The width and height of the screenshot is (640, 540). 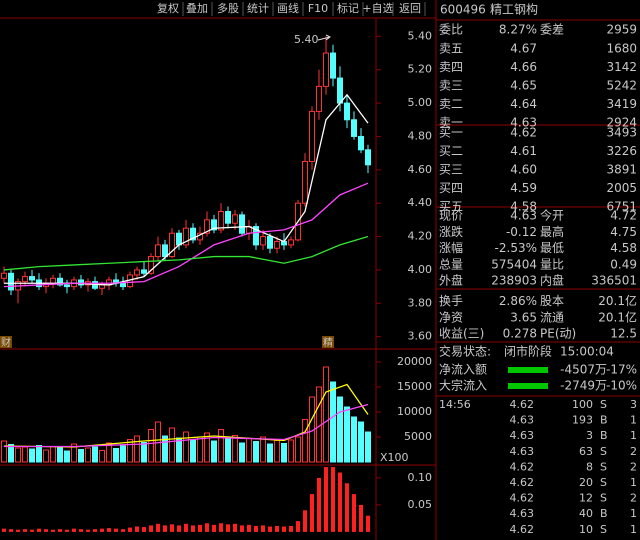 What do you see at coordinates (617, 300) in the screenshot?
I see `field-value: 20.1亿` at bounding box center [617, 300].